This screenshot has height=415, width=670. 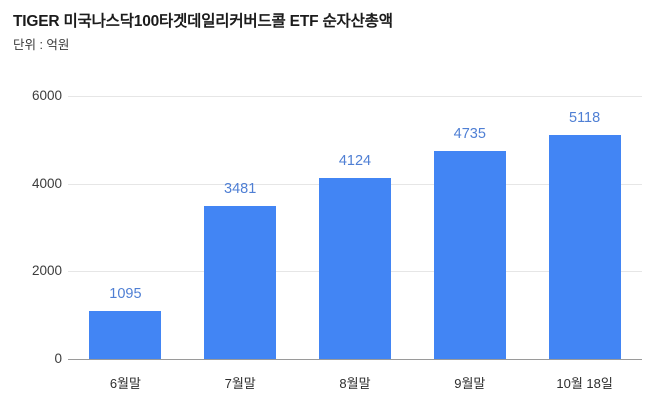 I want to click on x-tick-label: 10월 18일, so click(x=584, y=383).